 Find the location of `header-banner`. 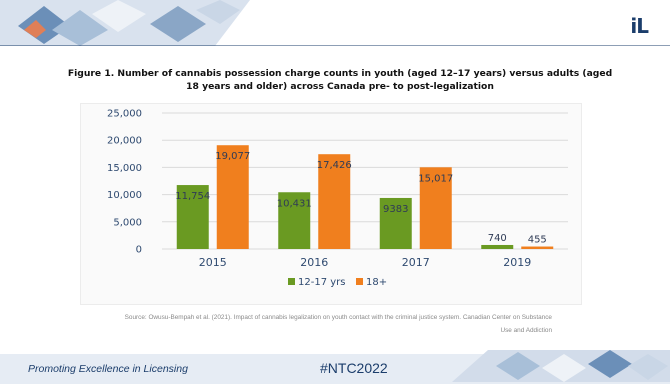

header-banner is located at coordinates (335, 23).